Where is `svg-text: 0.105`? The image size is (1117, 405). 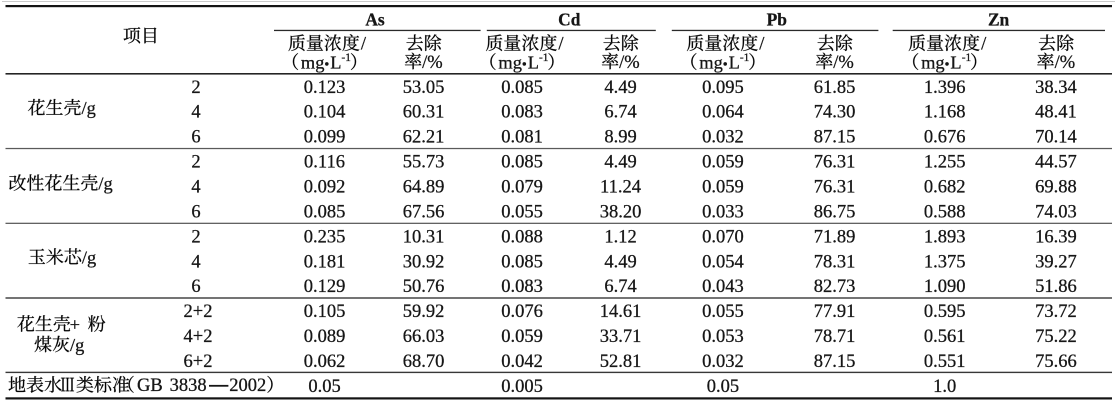 svg-text: 0.105 is located at coordinates (325, 312).